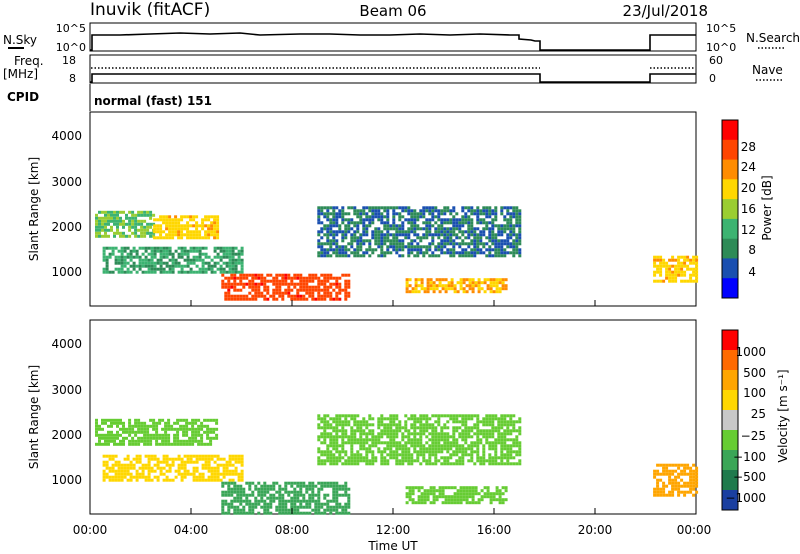  What do you see at coordinates (730, 420) in the screenshot?
I see `velocity-colorbar-frame` at bounding box center [730, 420].